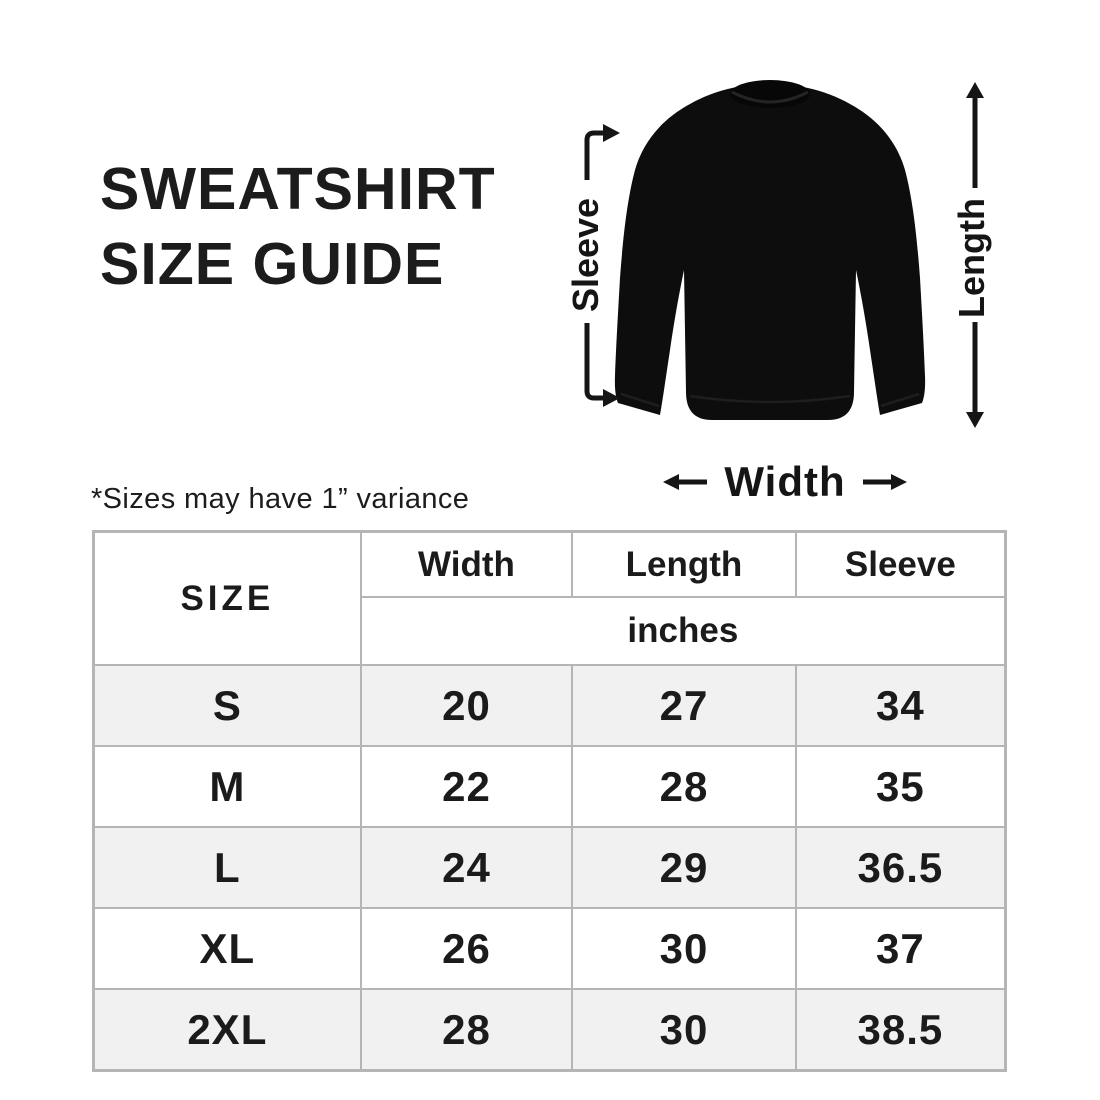  I want to click on page-title-line2: SIZE GUIDE, so click(272, 264).